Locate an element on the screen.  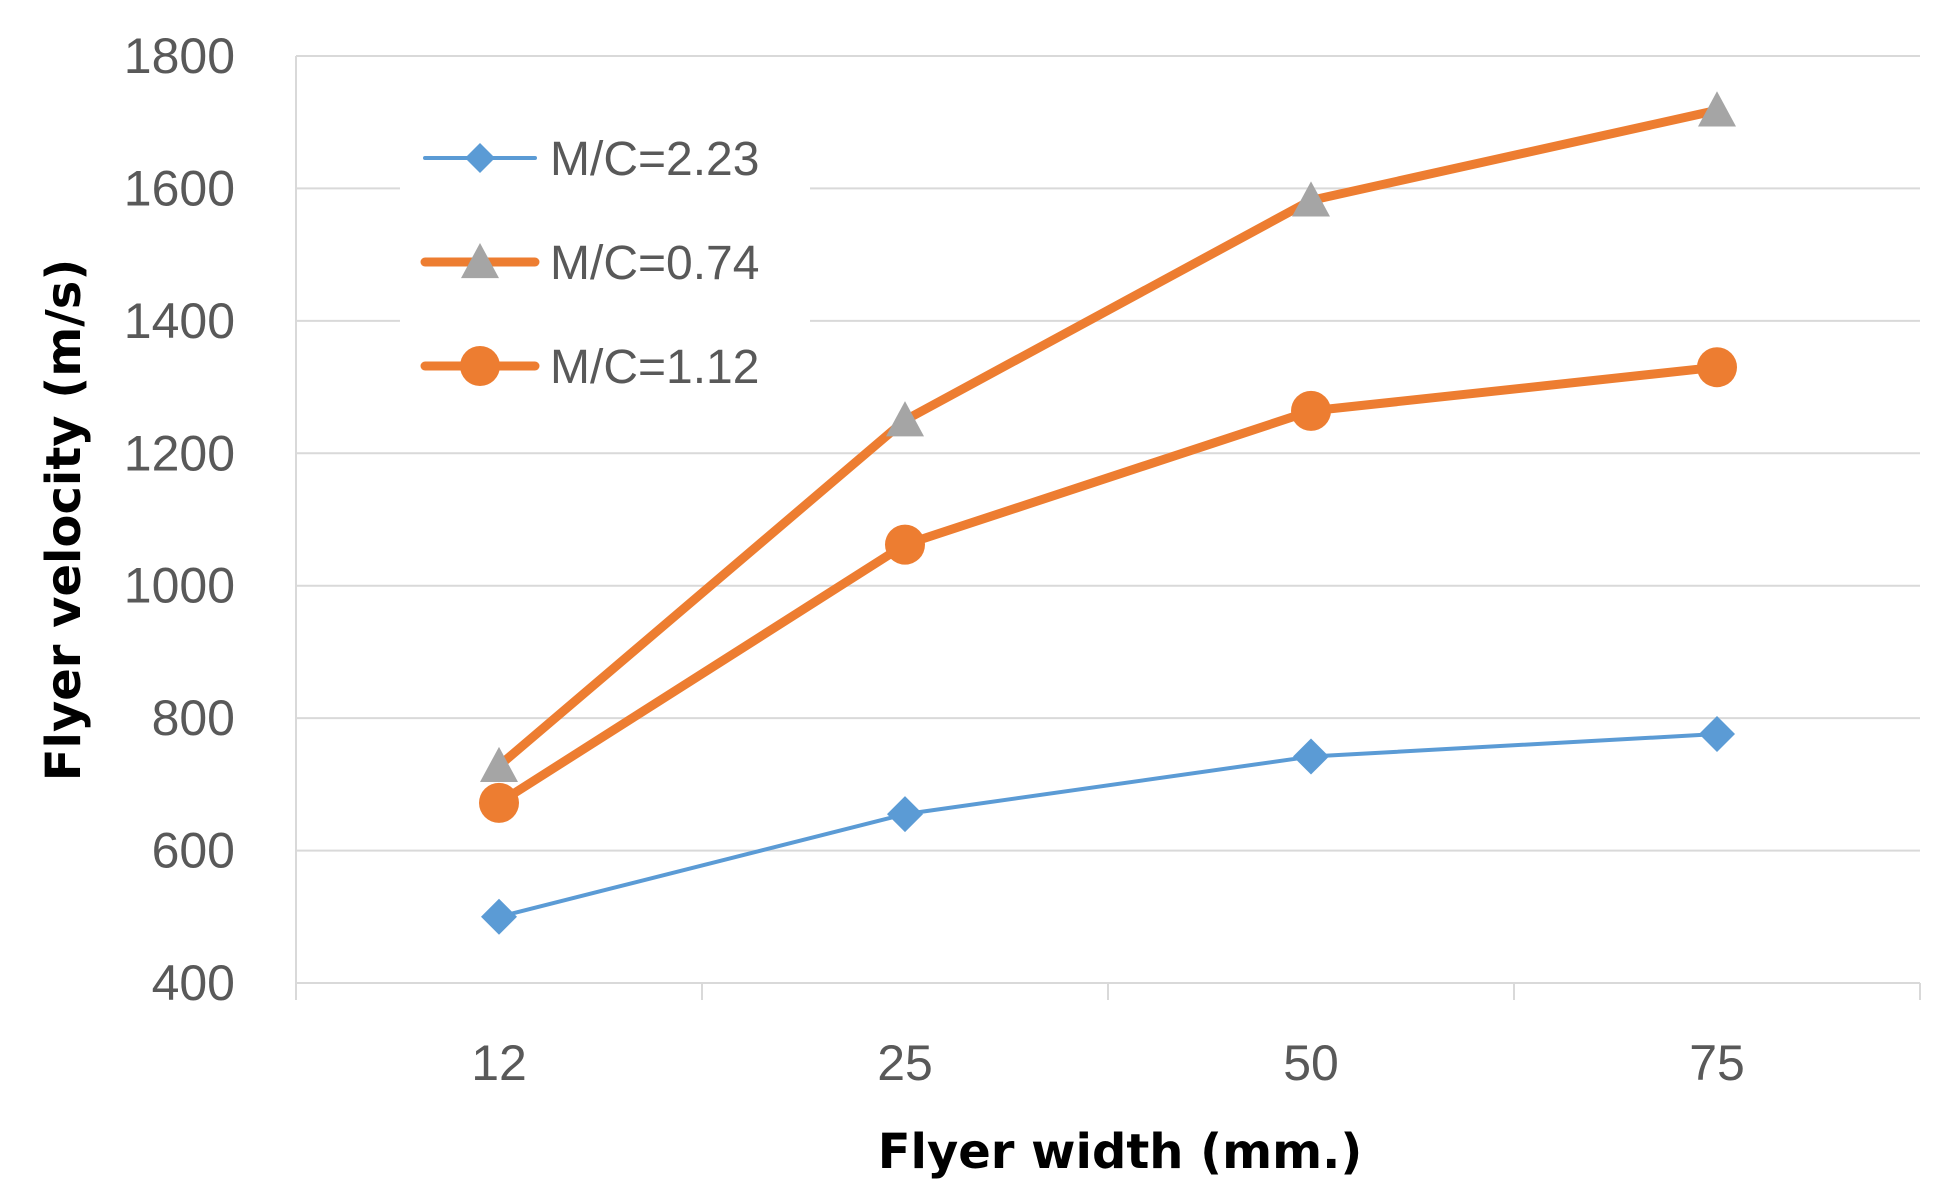
y-tick-label: 1400 is located at coordinates (179, 321).